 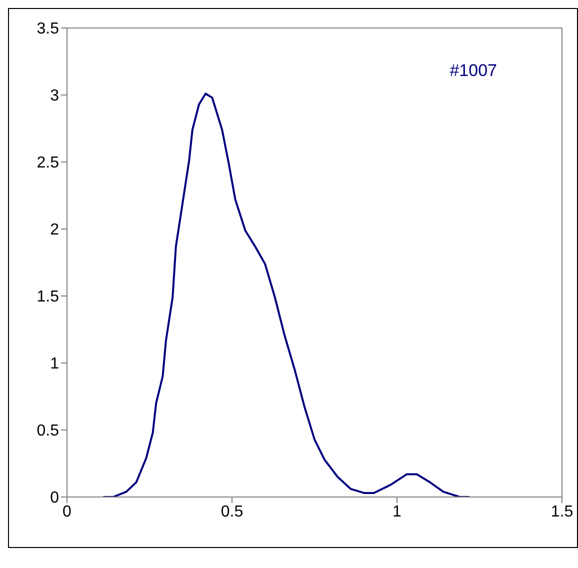 I want to click on x-tick-label: 0, so click(x=67, y=511).